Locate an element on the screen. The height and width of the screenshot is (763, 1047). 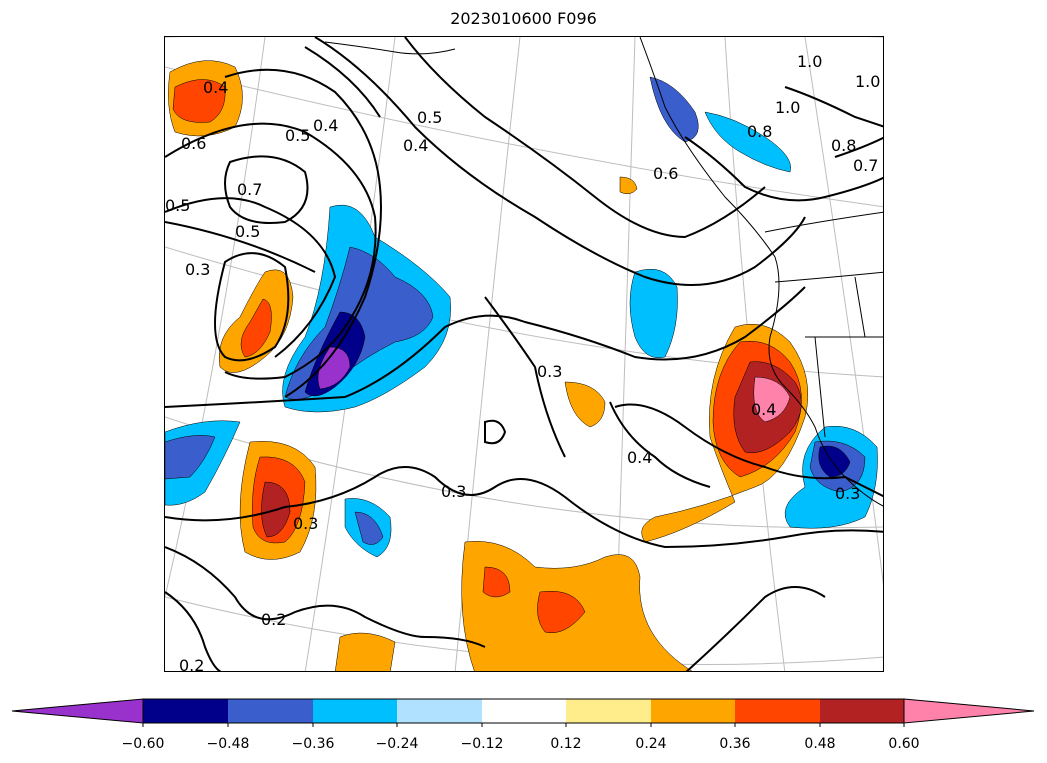
graticule-parallel is located at coordinates (524, 137).